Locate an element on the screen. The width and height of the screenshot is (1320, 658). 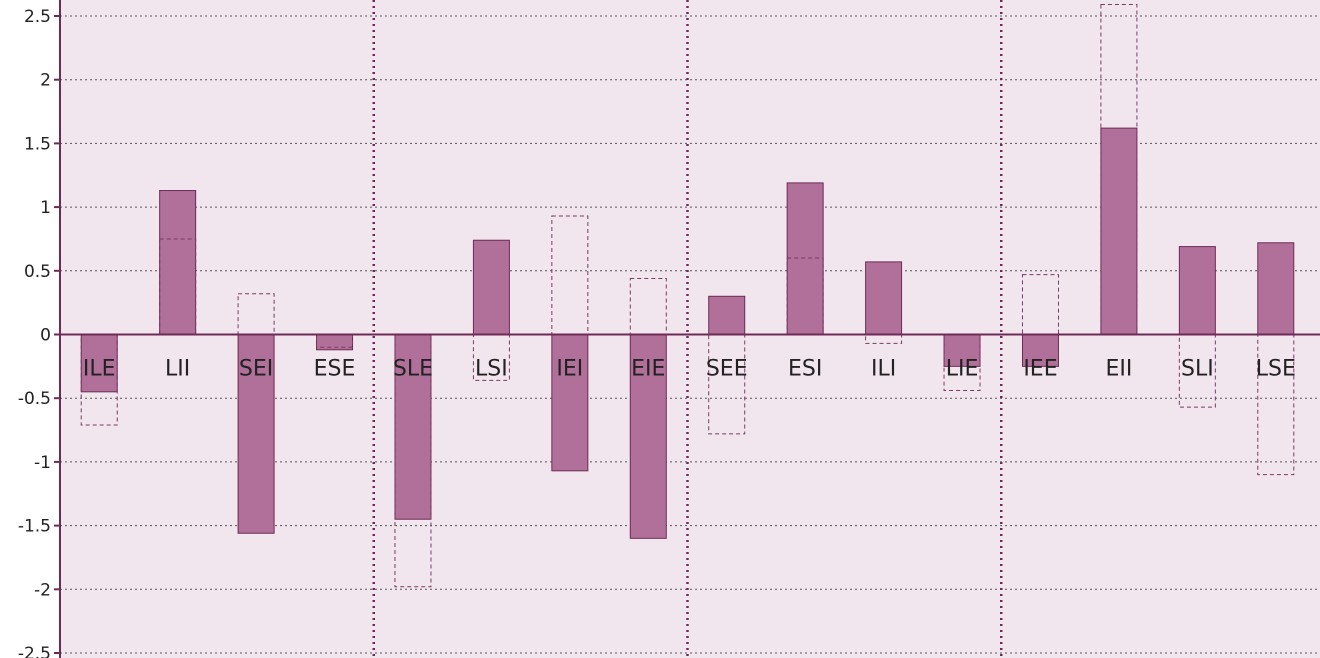
category-label: EIE is located at coordinates (648, 369).